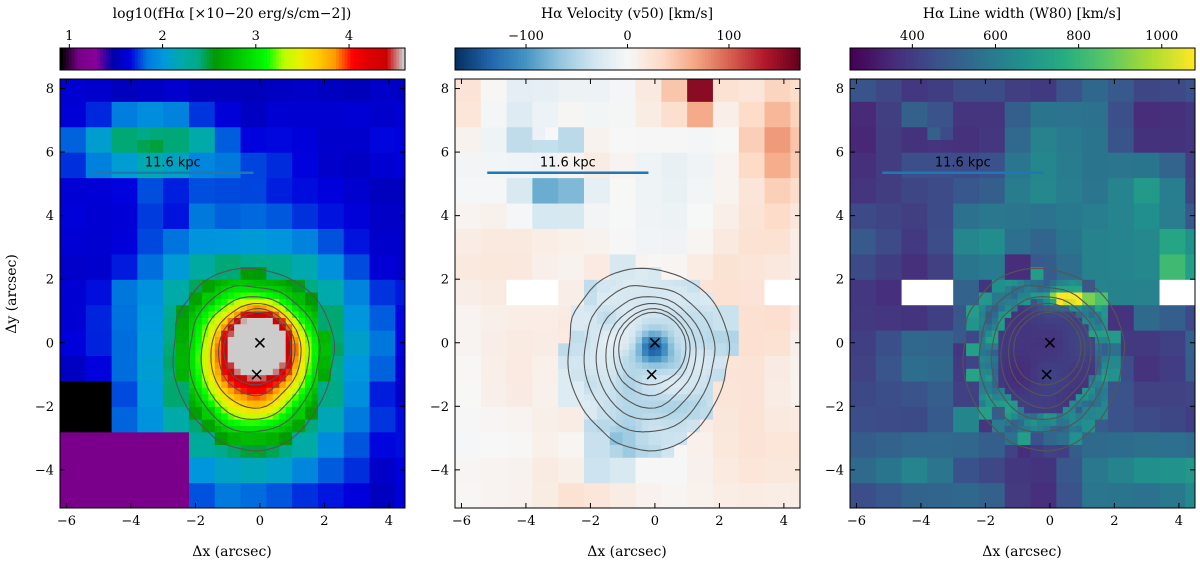  What do you see at coordinates (445, 153) in the screenshot?
I see `y-tick-label: 6` at bounding box center [445, 153].